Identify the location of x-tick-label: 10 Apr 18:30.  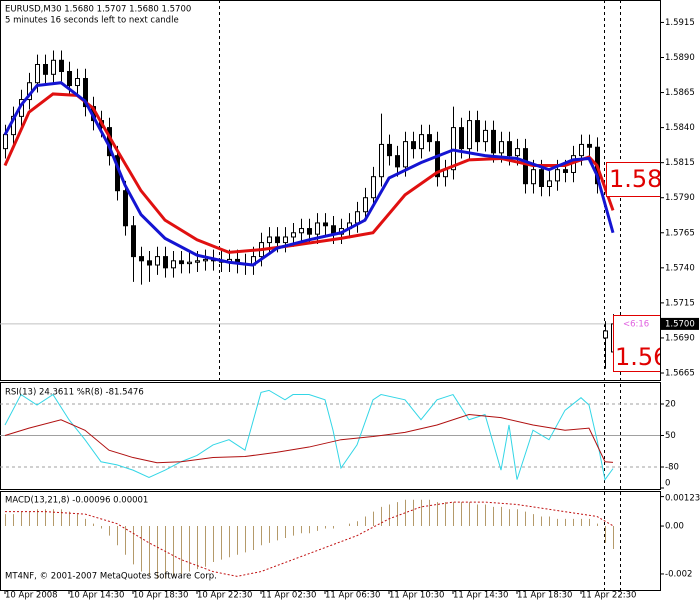
(160, 595).